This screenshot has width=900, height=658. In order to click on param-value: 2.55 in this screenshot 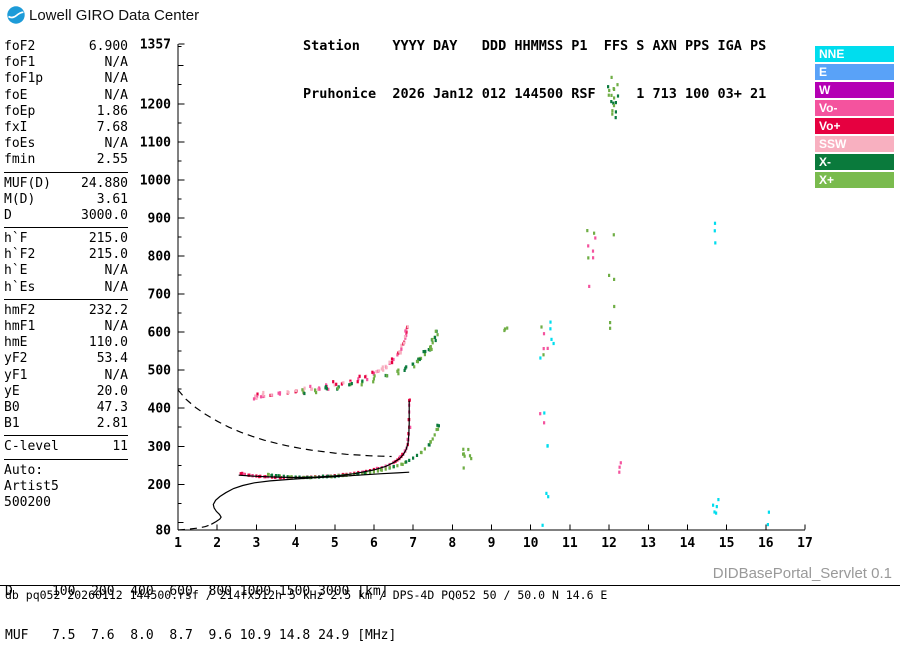, I will do `click(112, 160)`.